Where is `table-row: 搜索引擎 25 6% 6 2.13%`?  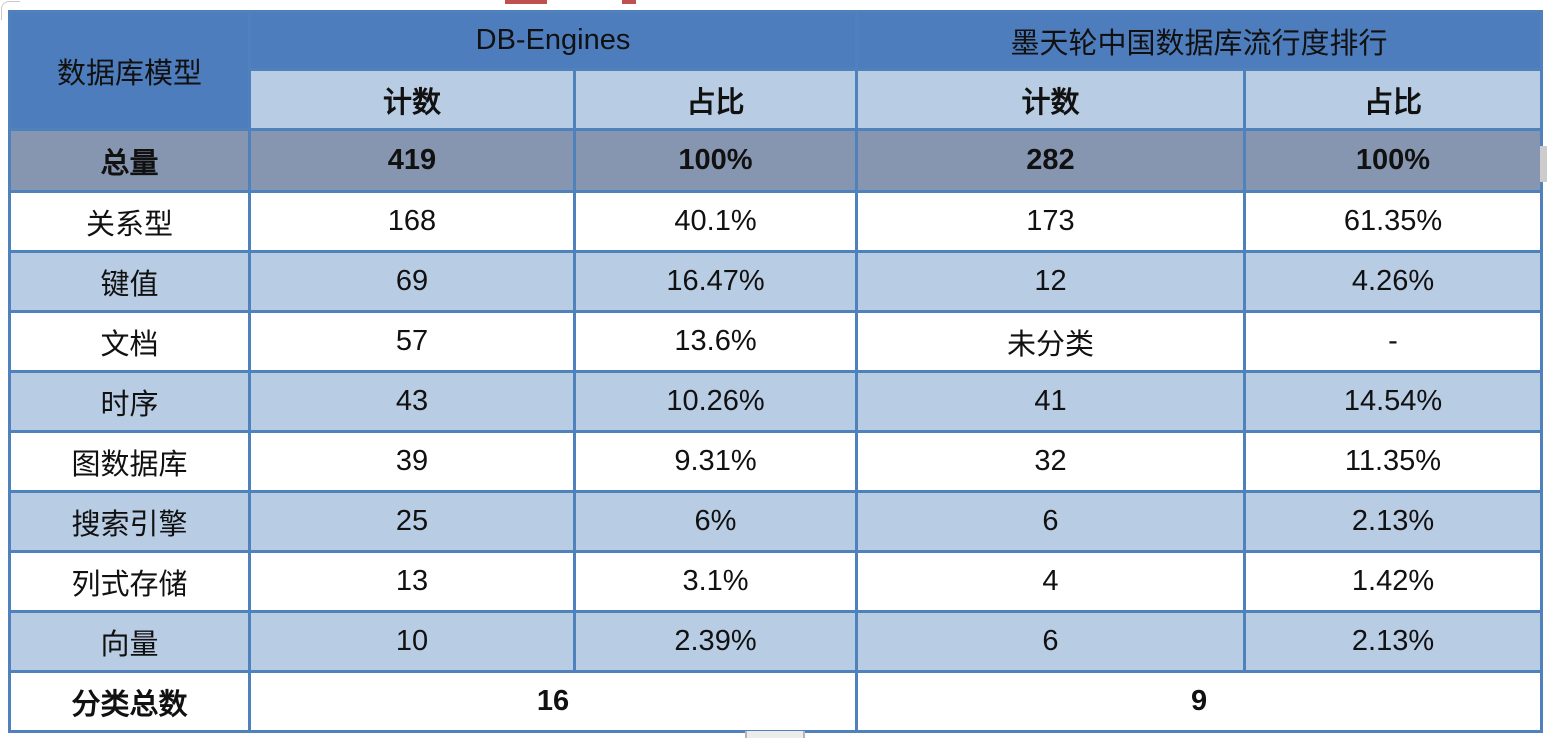 table-row: 搜索引擎 25 6% 6 2.13% is located at coordinates (776, 521).